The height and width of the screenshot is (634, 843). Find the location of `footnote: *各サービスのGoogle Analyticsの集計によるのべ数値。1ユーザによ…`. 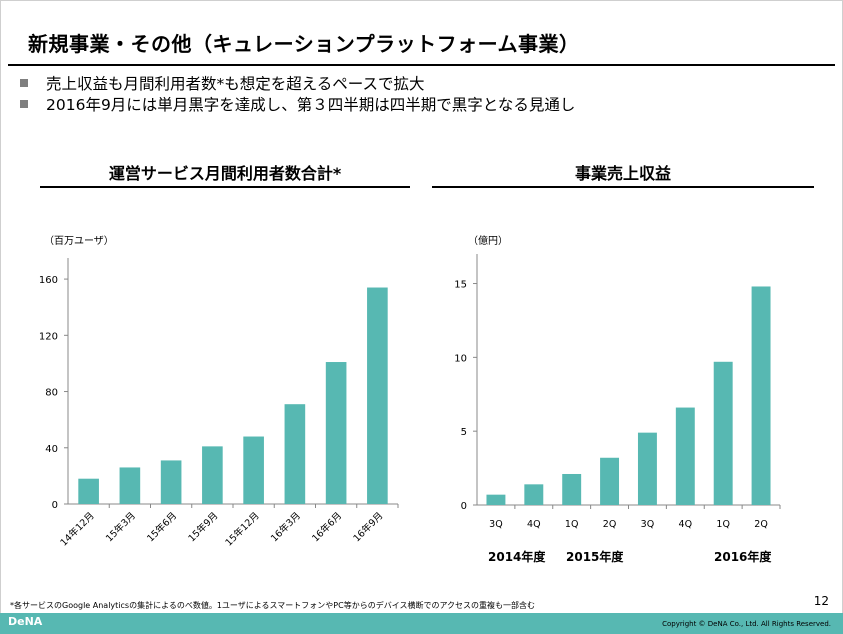

footnote: *各サービスのGoogle Analyticsの集計によるのべ数値。1ユーザによ… is located at coordinates (273, 605).